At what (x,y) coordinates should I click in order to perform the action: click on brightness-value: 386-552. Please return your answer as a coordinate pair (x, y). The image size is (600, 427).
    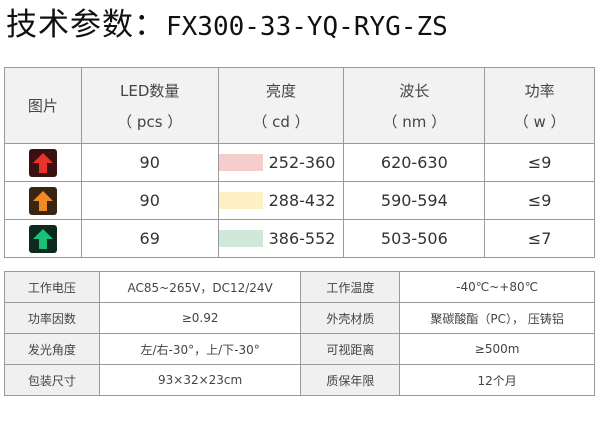
    Looking at the image, I should click on (302, 238).